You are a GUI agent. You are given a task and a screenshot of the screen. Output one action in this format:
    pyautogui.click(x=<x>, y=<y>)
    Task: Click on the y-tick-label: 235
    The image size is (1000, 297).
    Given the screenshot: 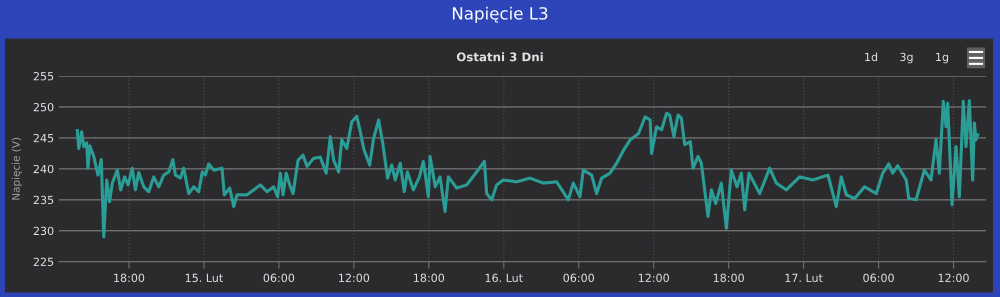 What is the action you would take?
    pyautogui.click(x=44, y=200)
    